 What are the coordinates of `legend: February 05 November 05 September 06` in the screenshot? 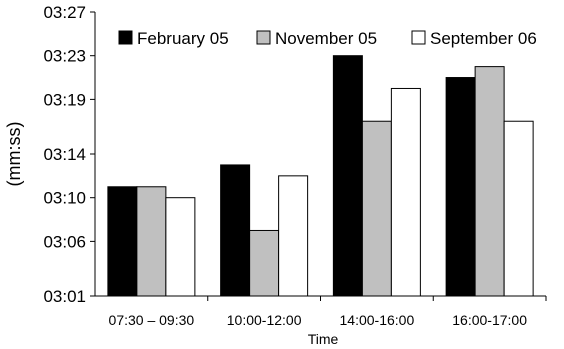 It's located at (327, 38).